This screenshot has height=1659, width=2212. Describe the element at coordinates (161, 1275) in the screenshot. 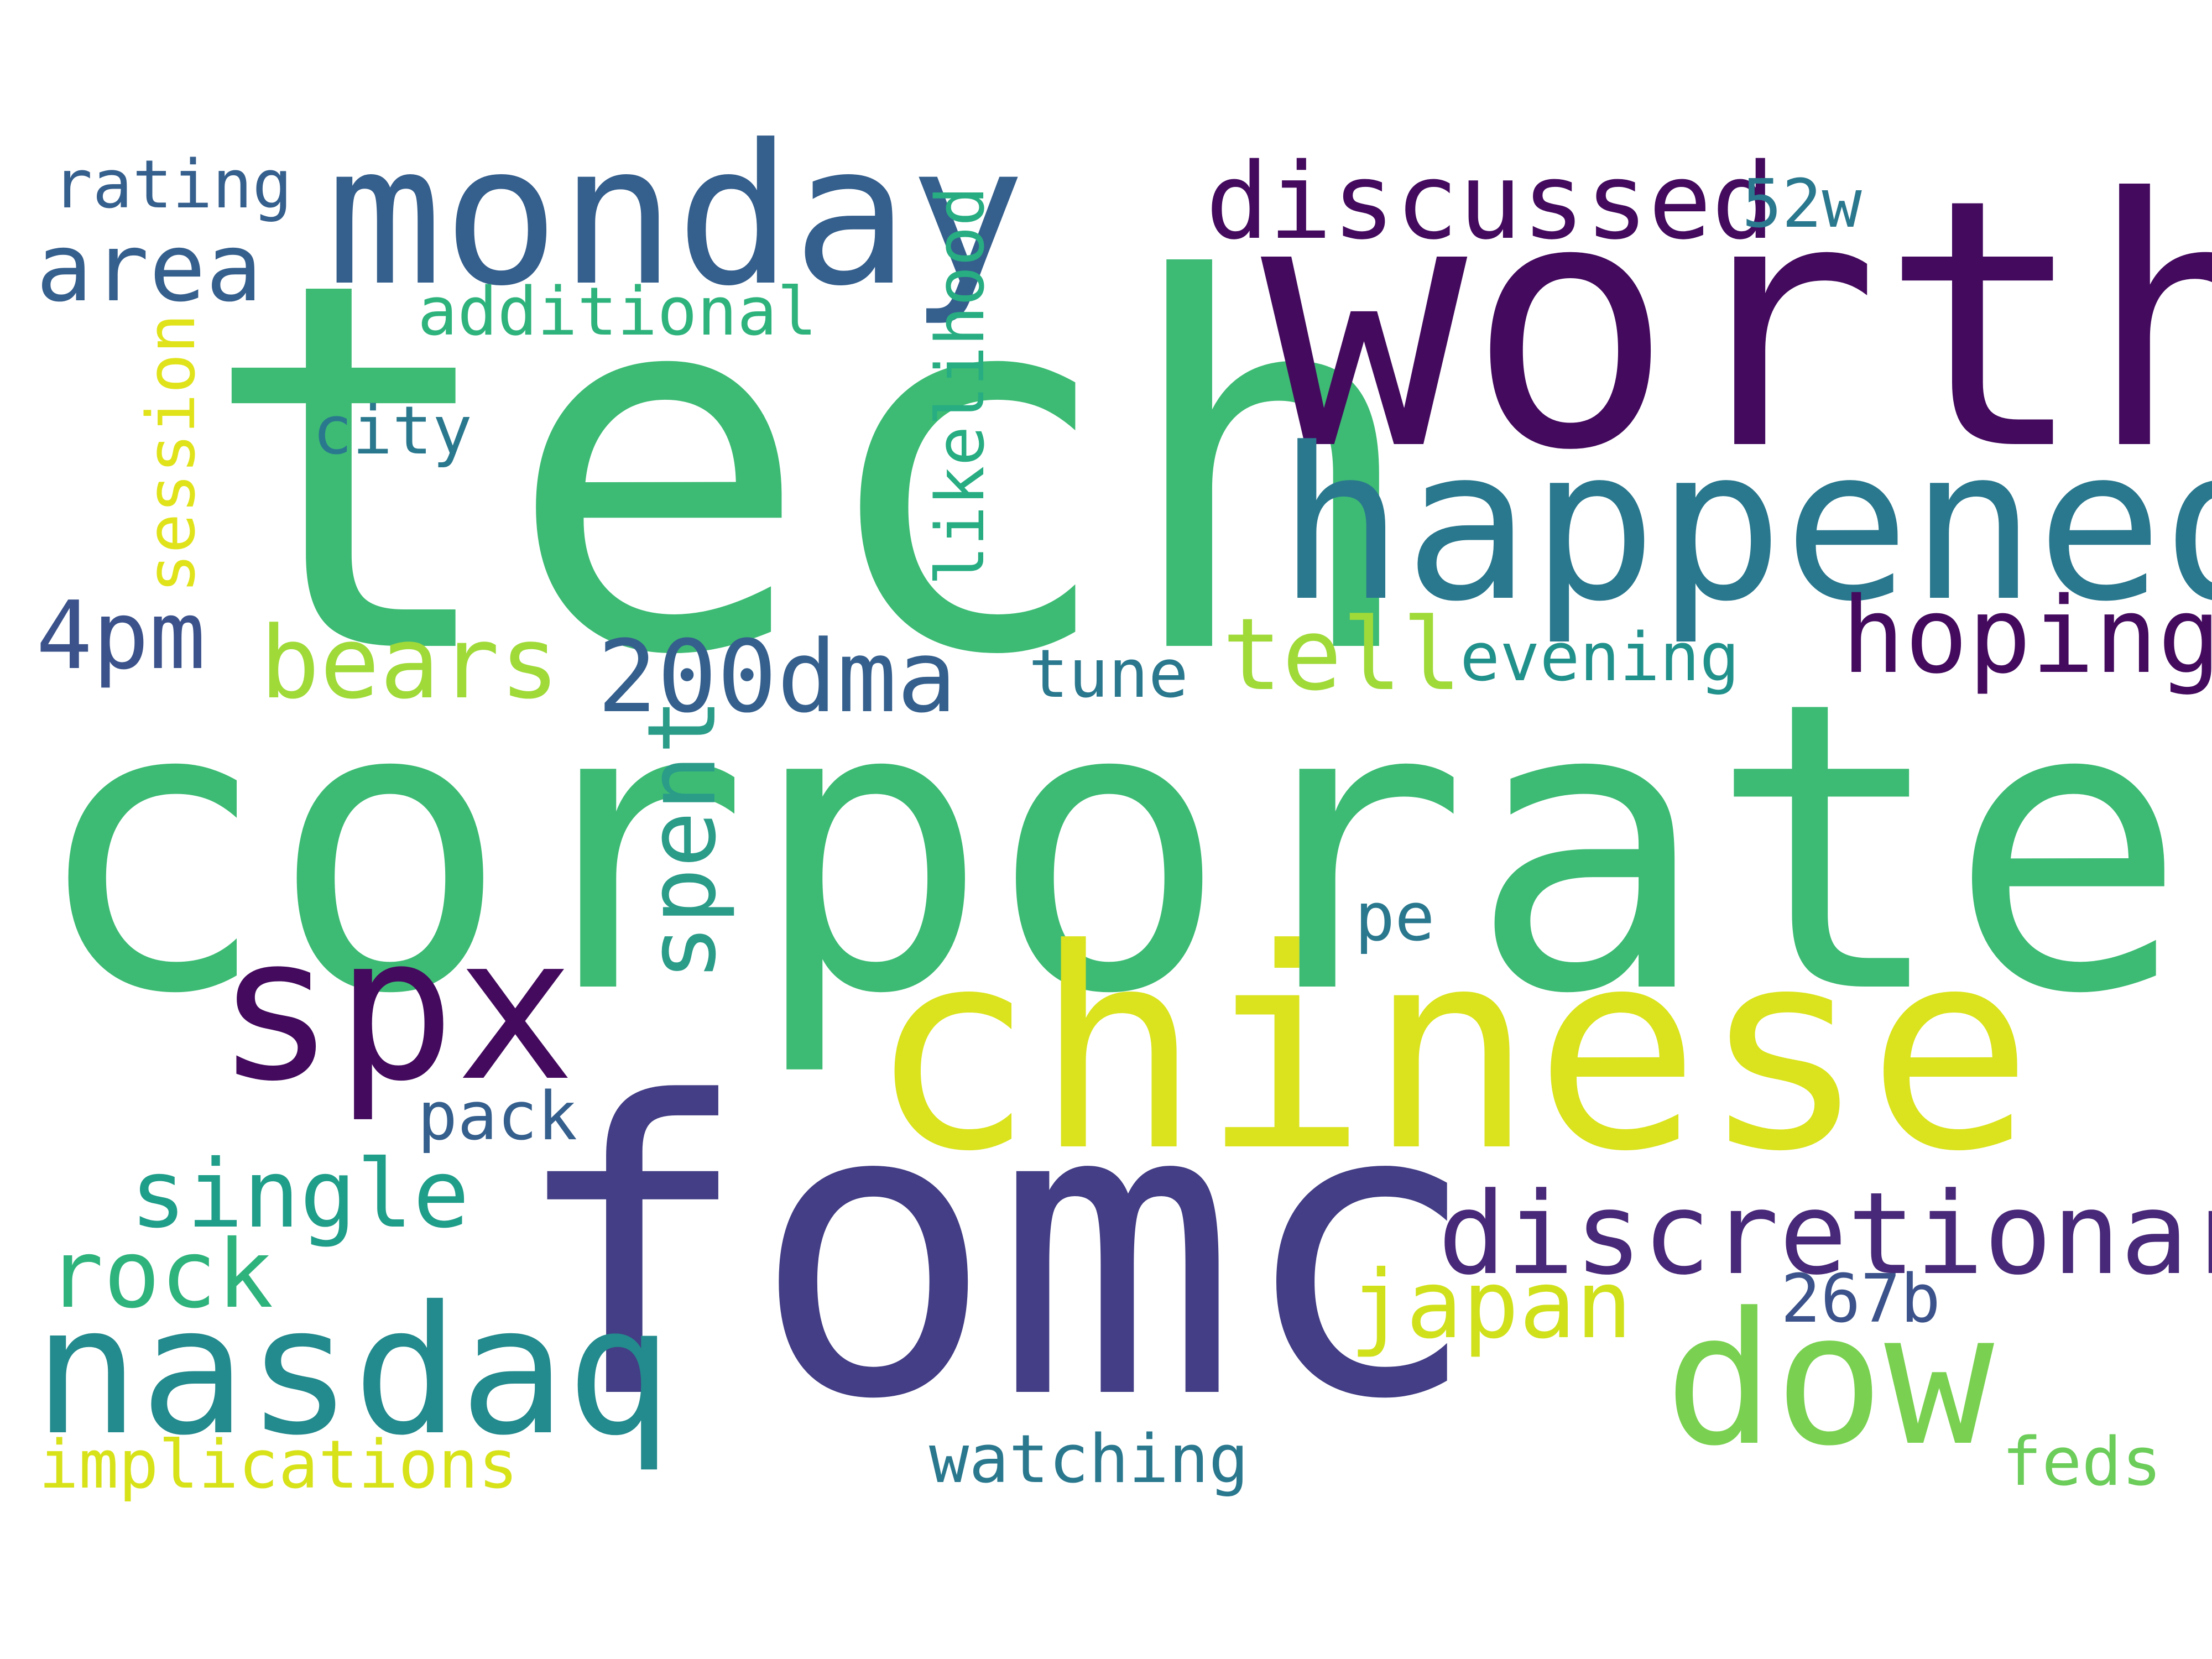

I see `word-rock: rock` at that location.